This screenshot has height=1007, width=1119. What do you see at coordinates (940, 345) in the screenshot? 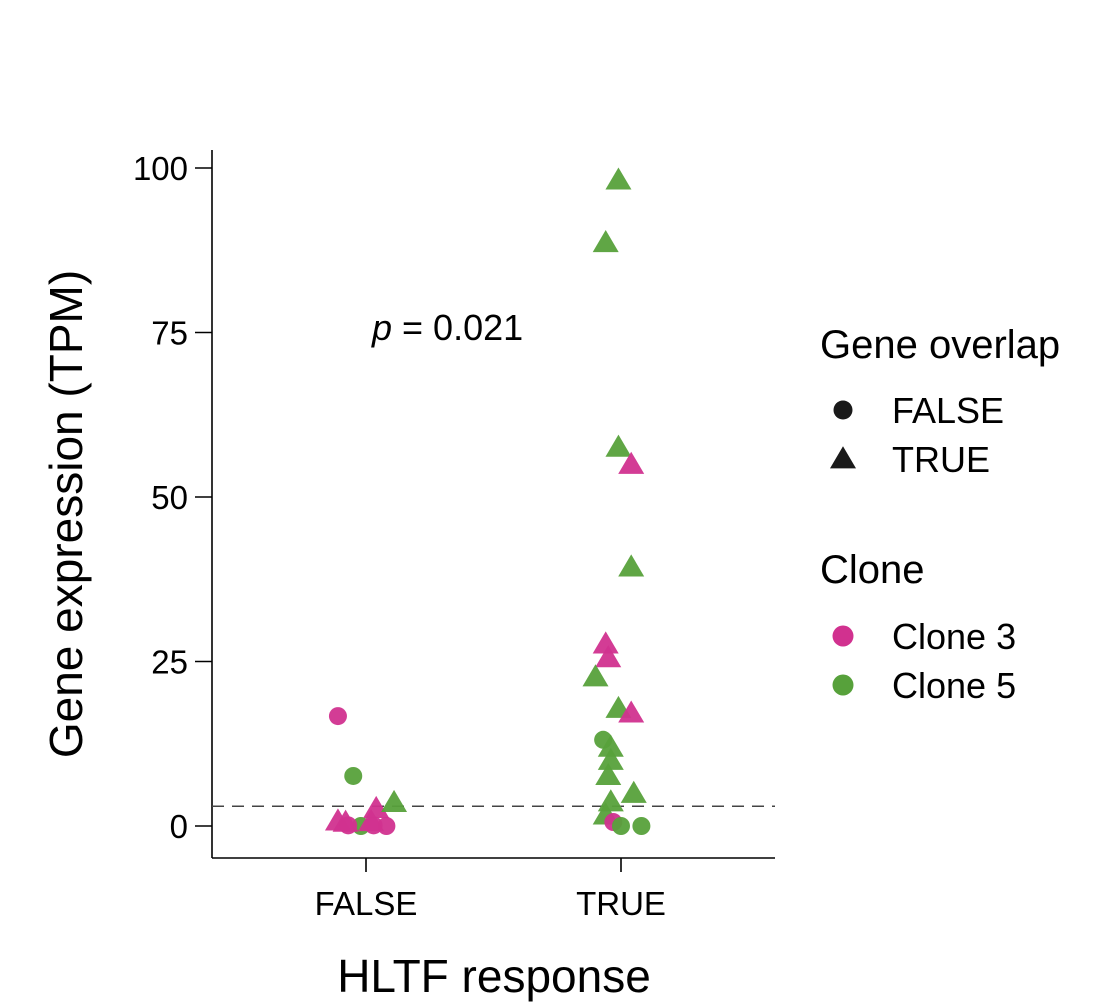
I see `legend-gene-overlap-title: Gene overlap` at bounding box center [940, 345].